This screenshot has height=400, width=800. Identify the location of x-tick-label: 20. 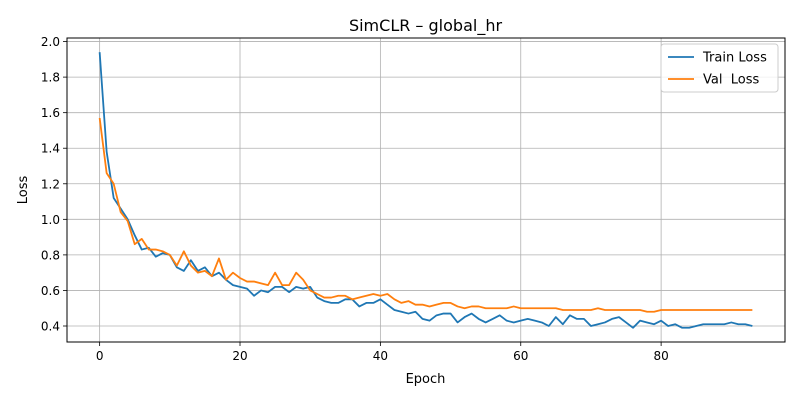
(239, 356).